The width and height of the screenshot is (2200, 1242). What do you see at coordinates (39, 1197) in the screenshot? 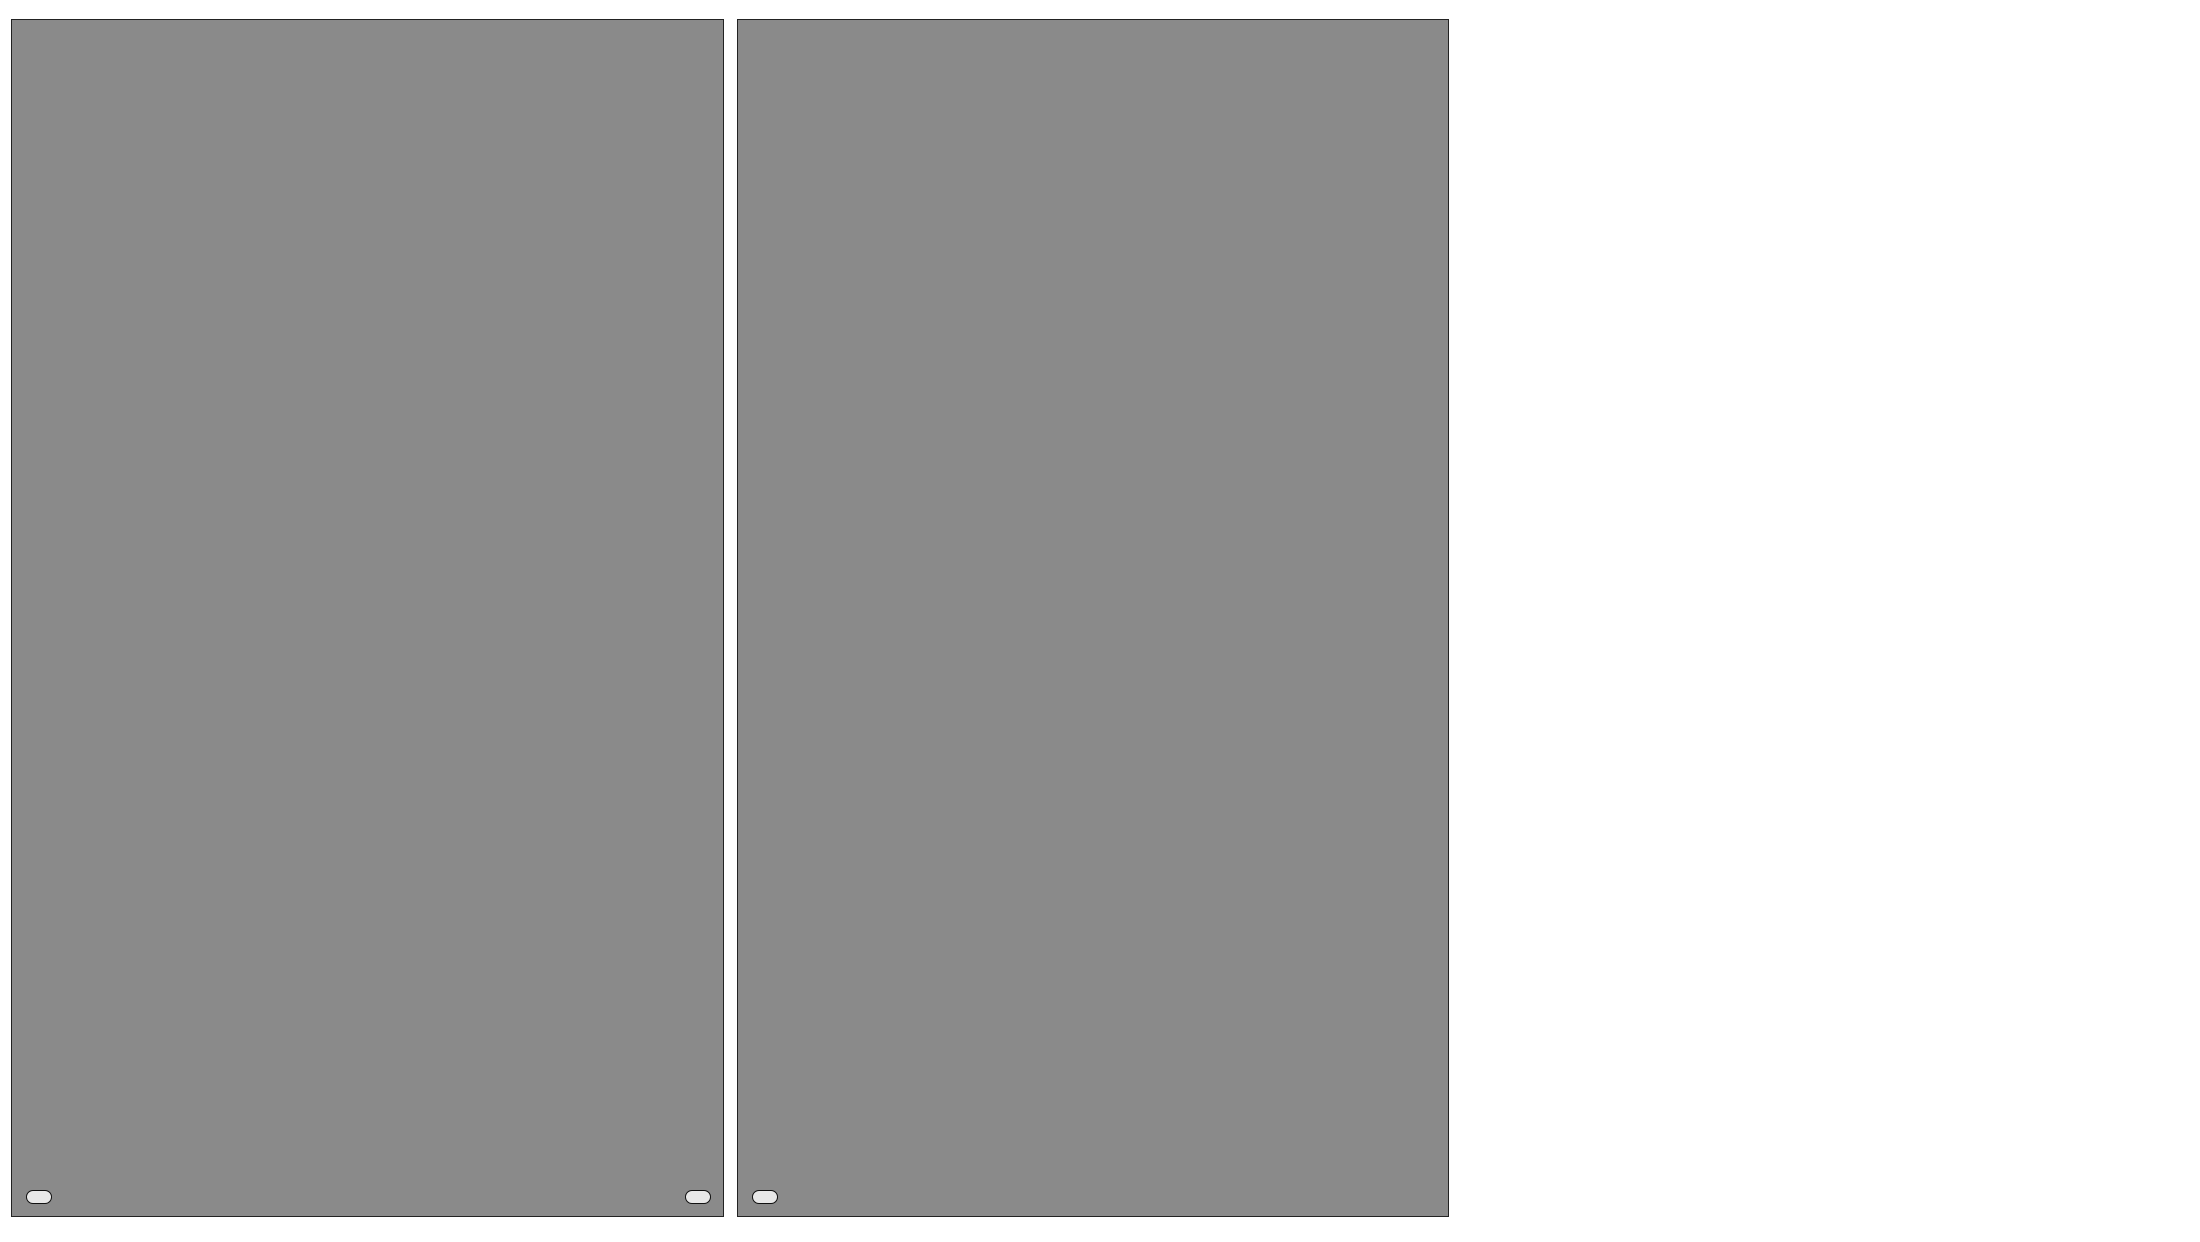
I see `model-label-20crv3` at bounding box center [39, 1197].